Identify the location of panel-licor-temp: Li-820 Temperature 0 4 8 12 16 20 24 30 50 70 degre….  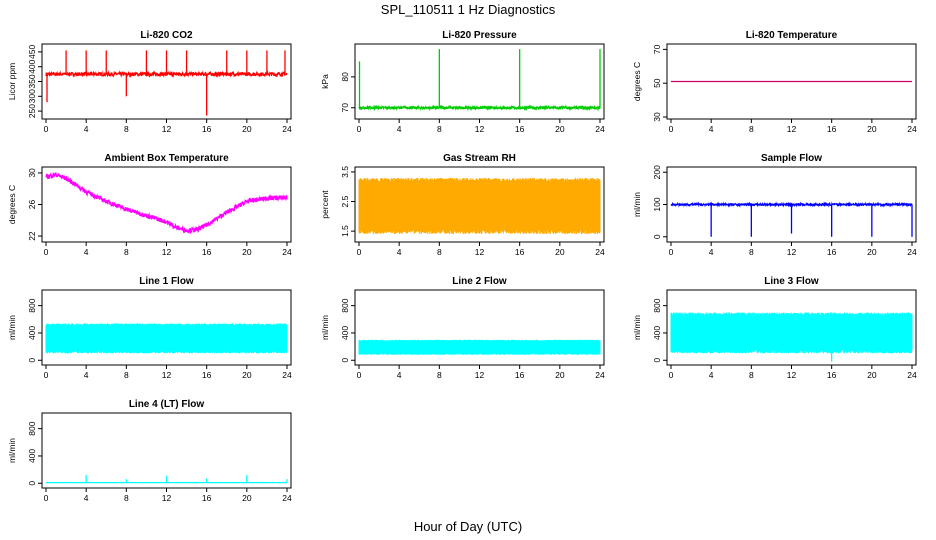
(774, 82).